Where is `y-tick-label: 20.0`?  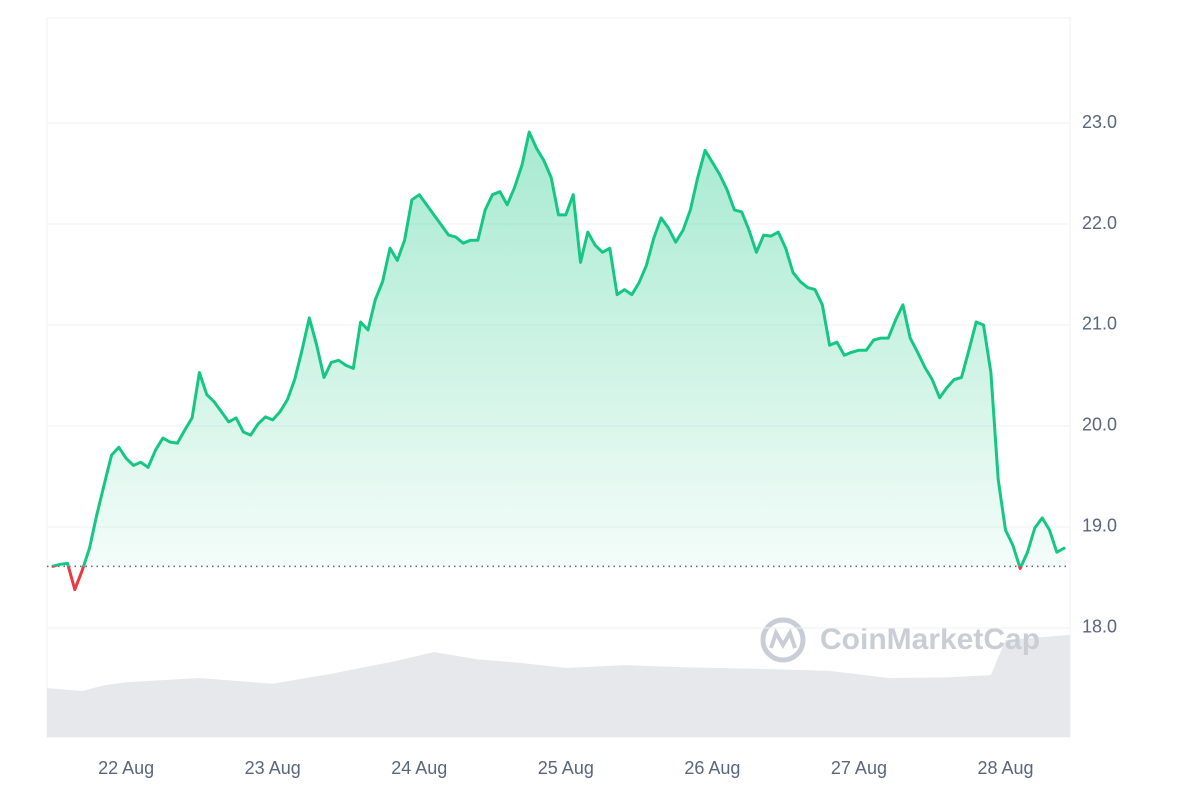 y-tick-label: 20.0 is located at coordinates (1099, 425).